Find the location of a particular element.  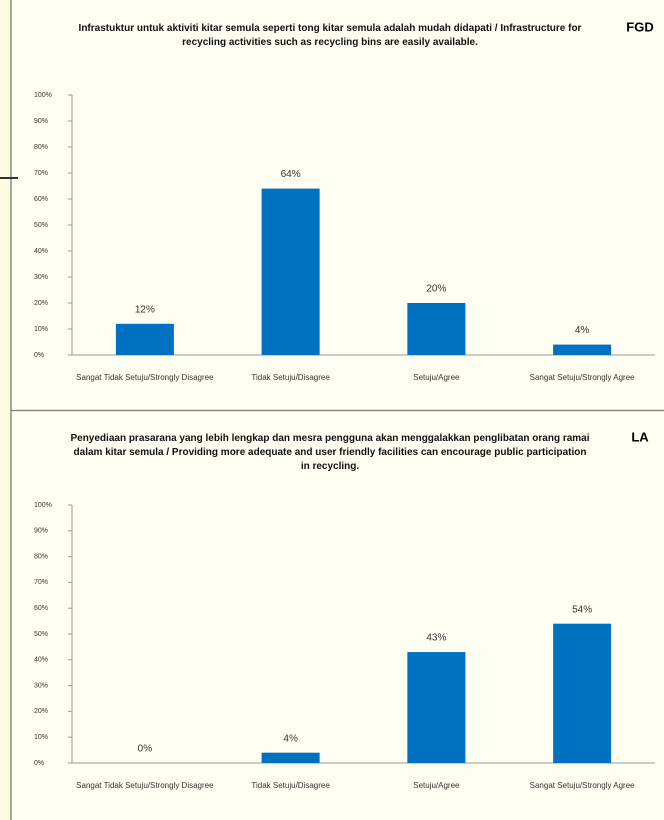

data-label: 43% is located at coordinates (436, 638).